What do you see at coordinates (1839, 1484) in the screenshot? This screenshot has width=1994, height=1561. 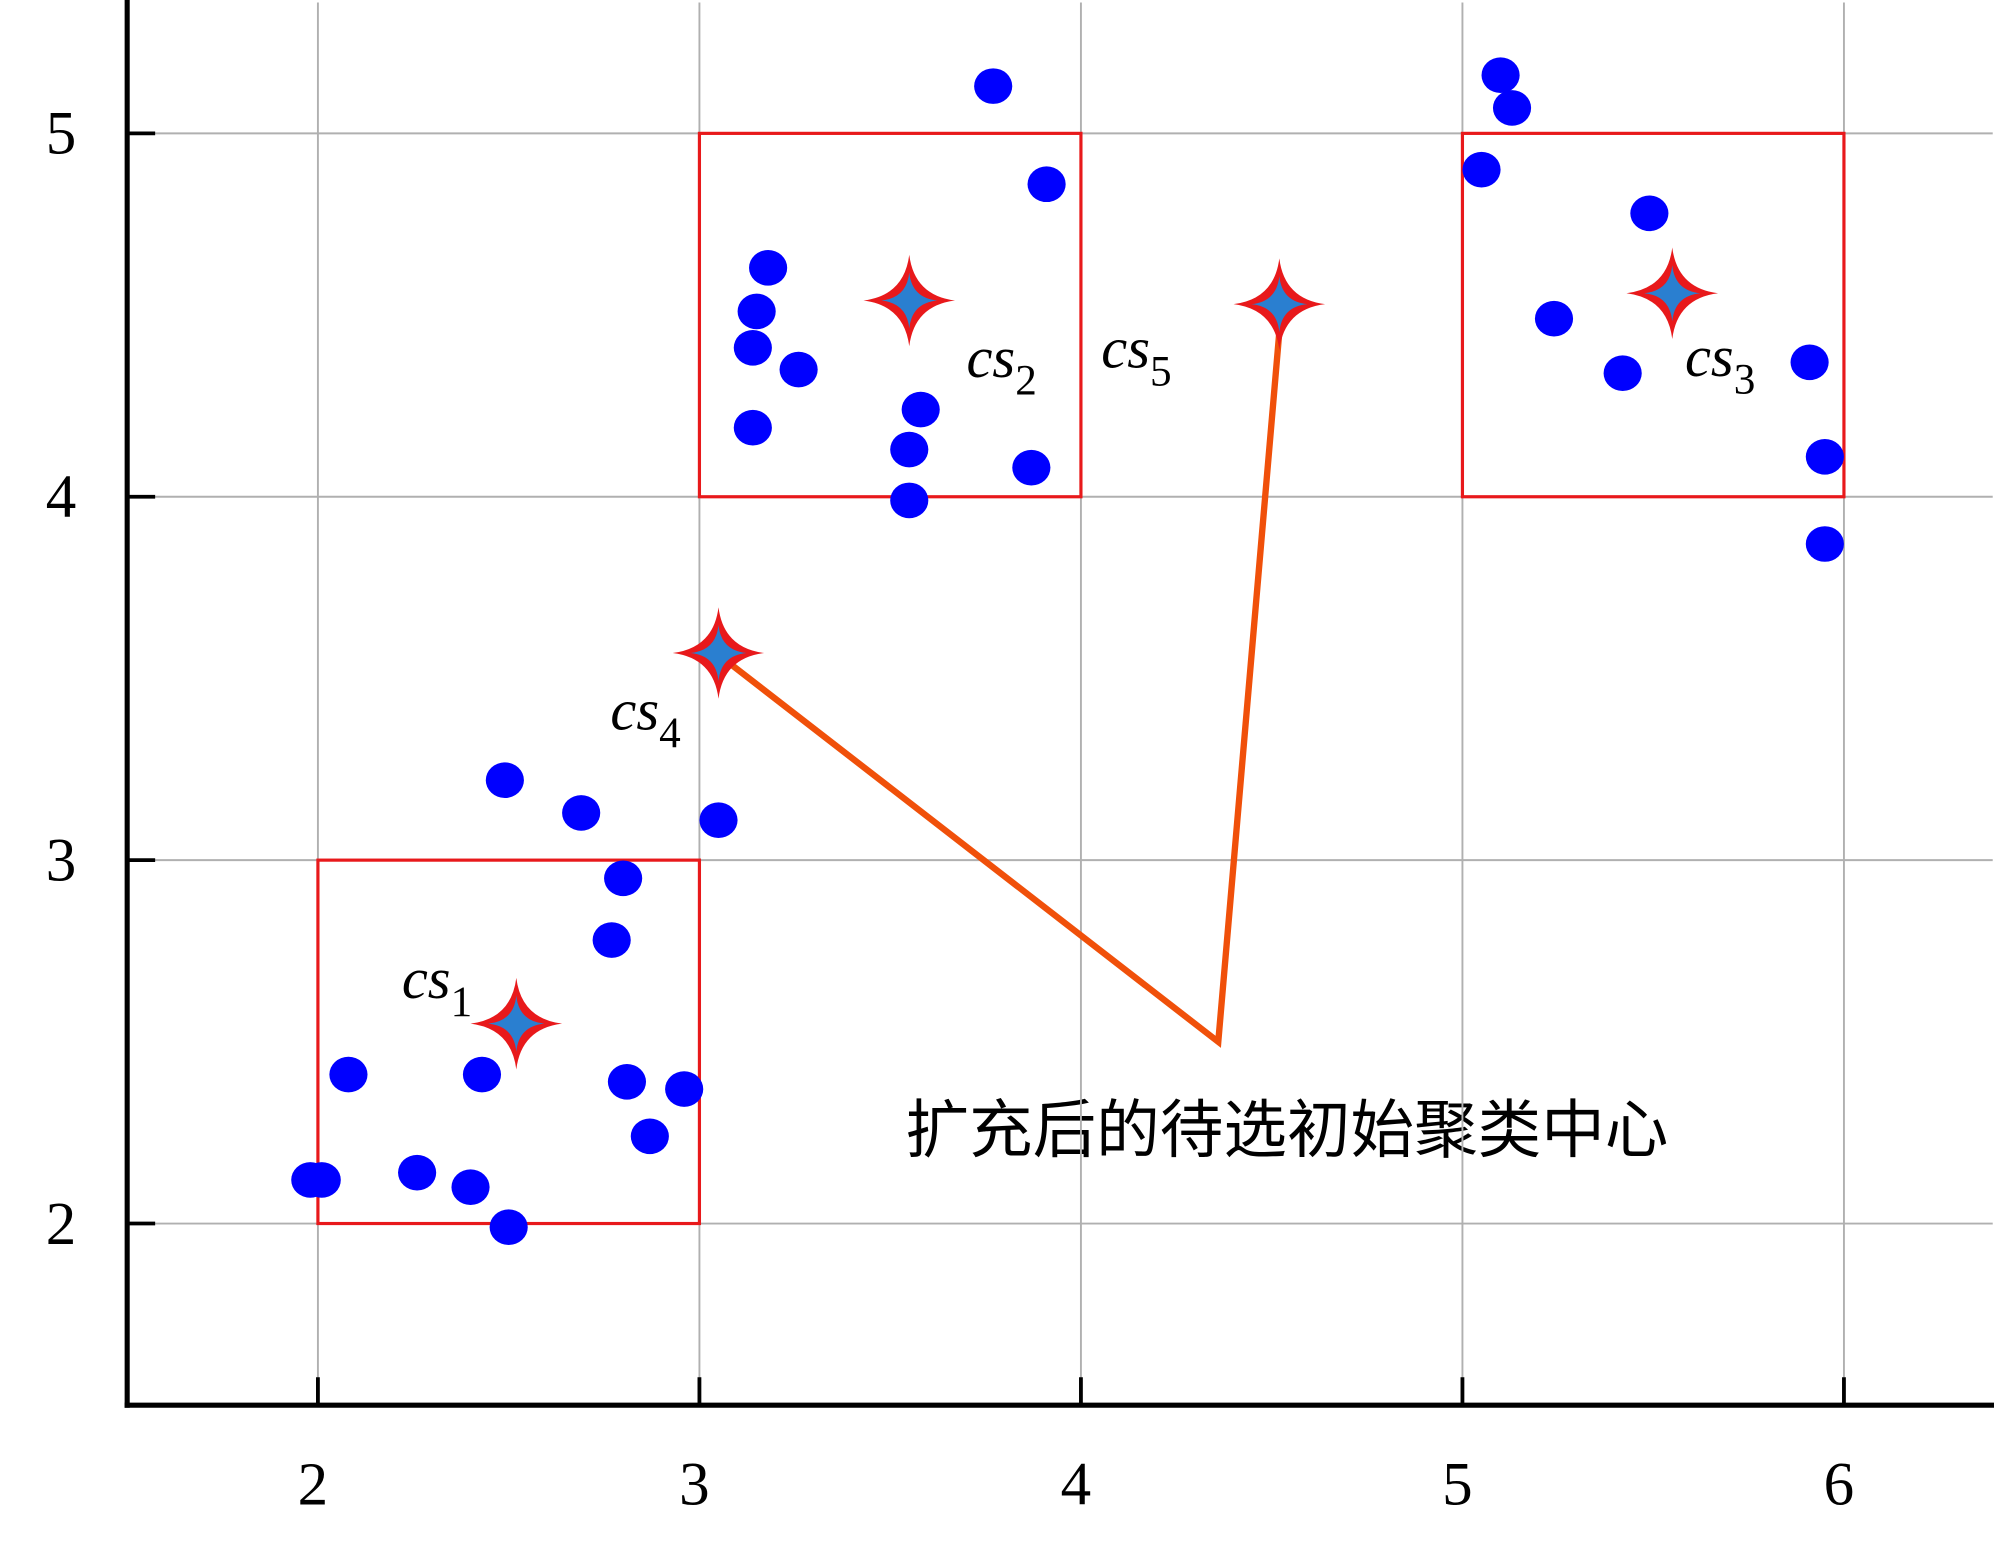 I see `x-tick-label: 6` at bounding box center [1839, 1484].